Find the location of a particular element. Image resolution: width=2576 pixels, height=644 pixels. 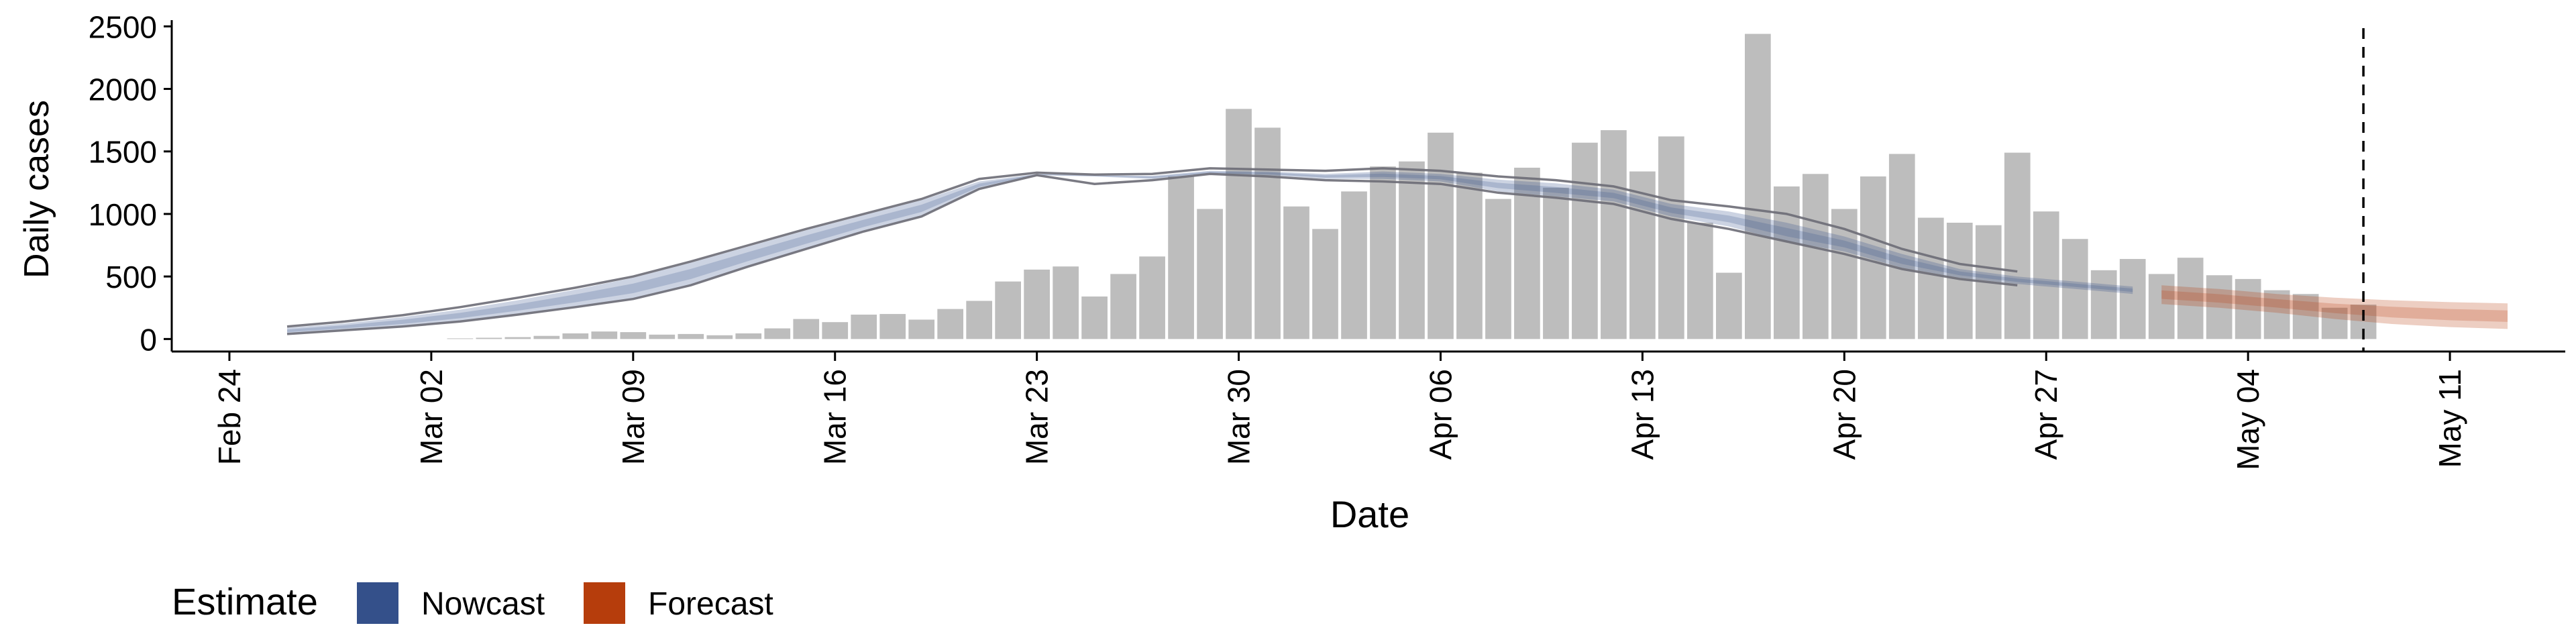

x-tick-label: Apr 27 is located at coordinates (2046, 414).